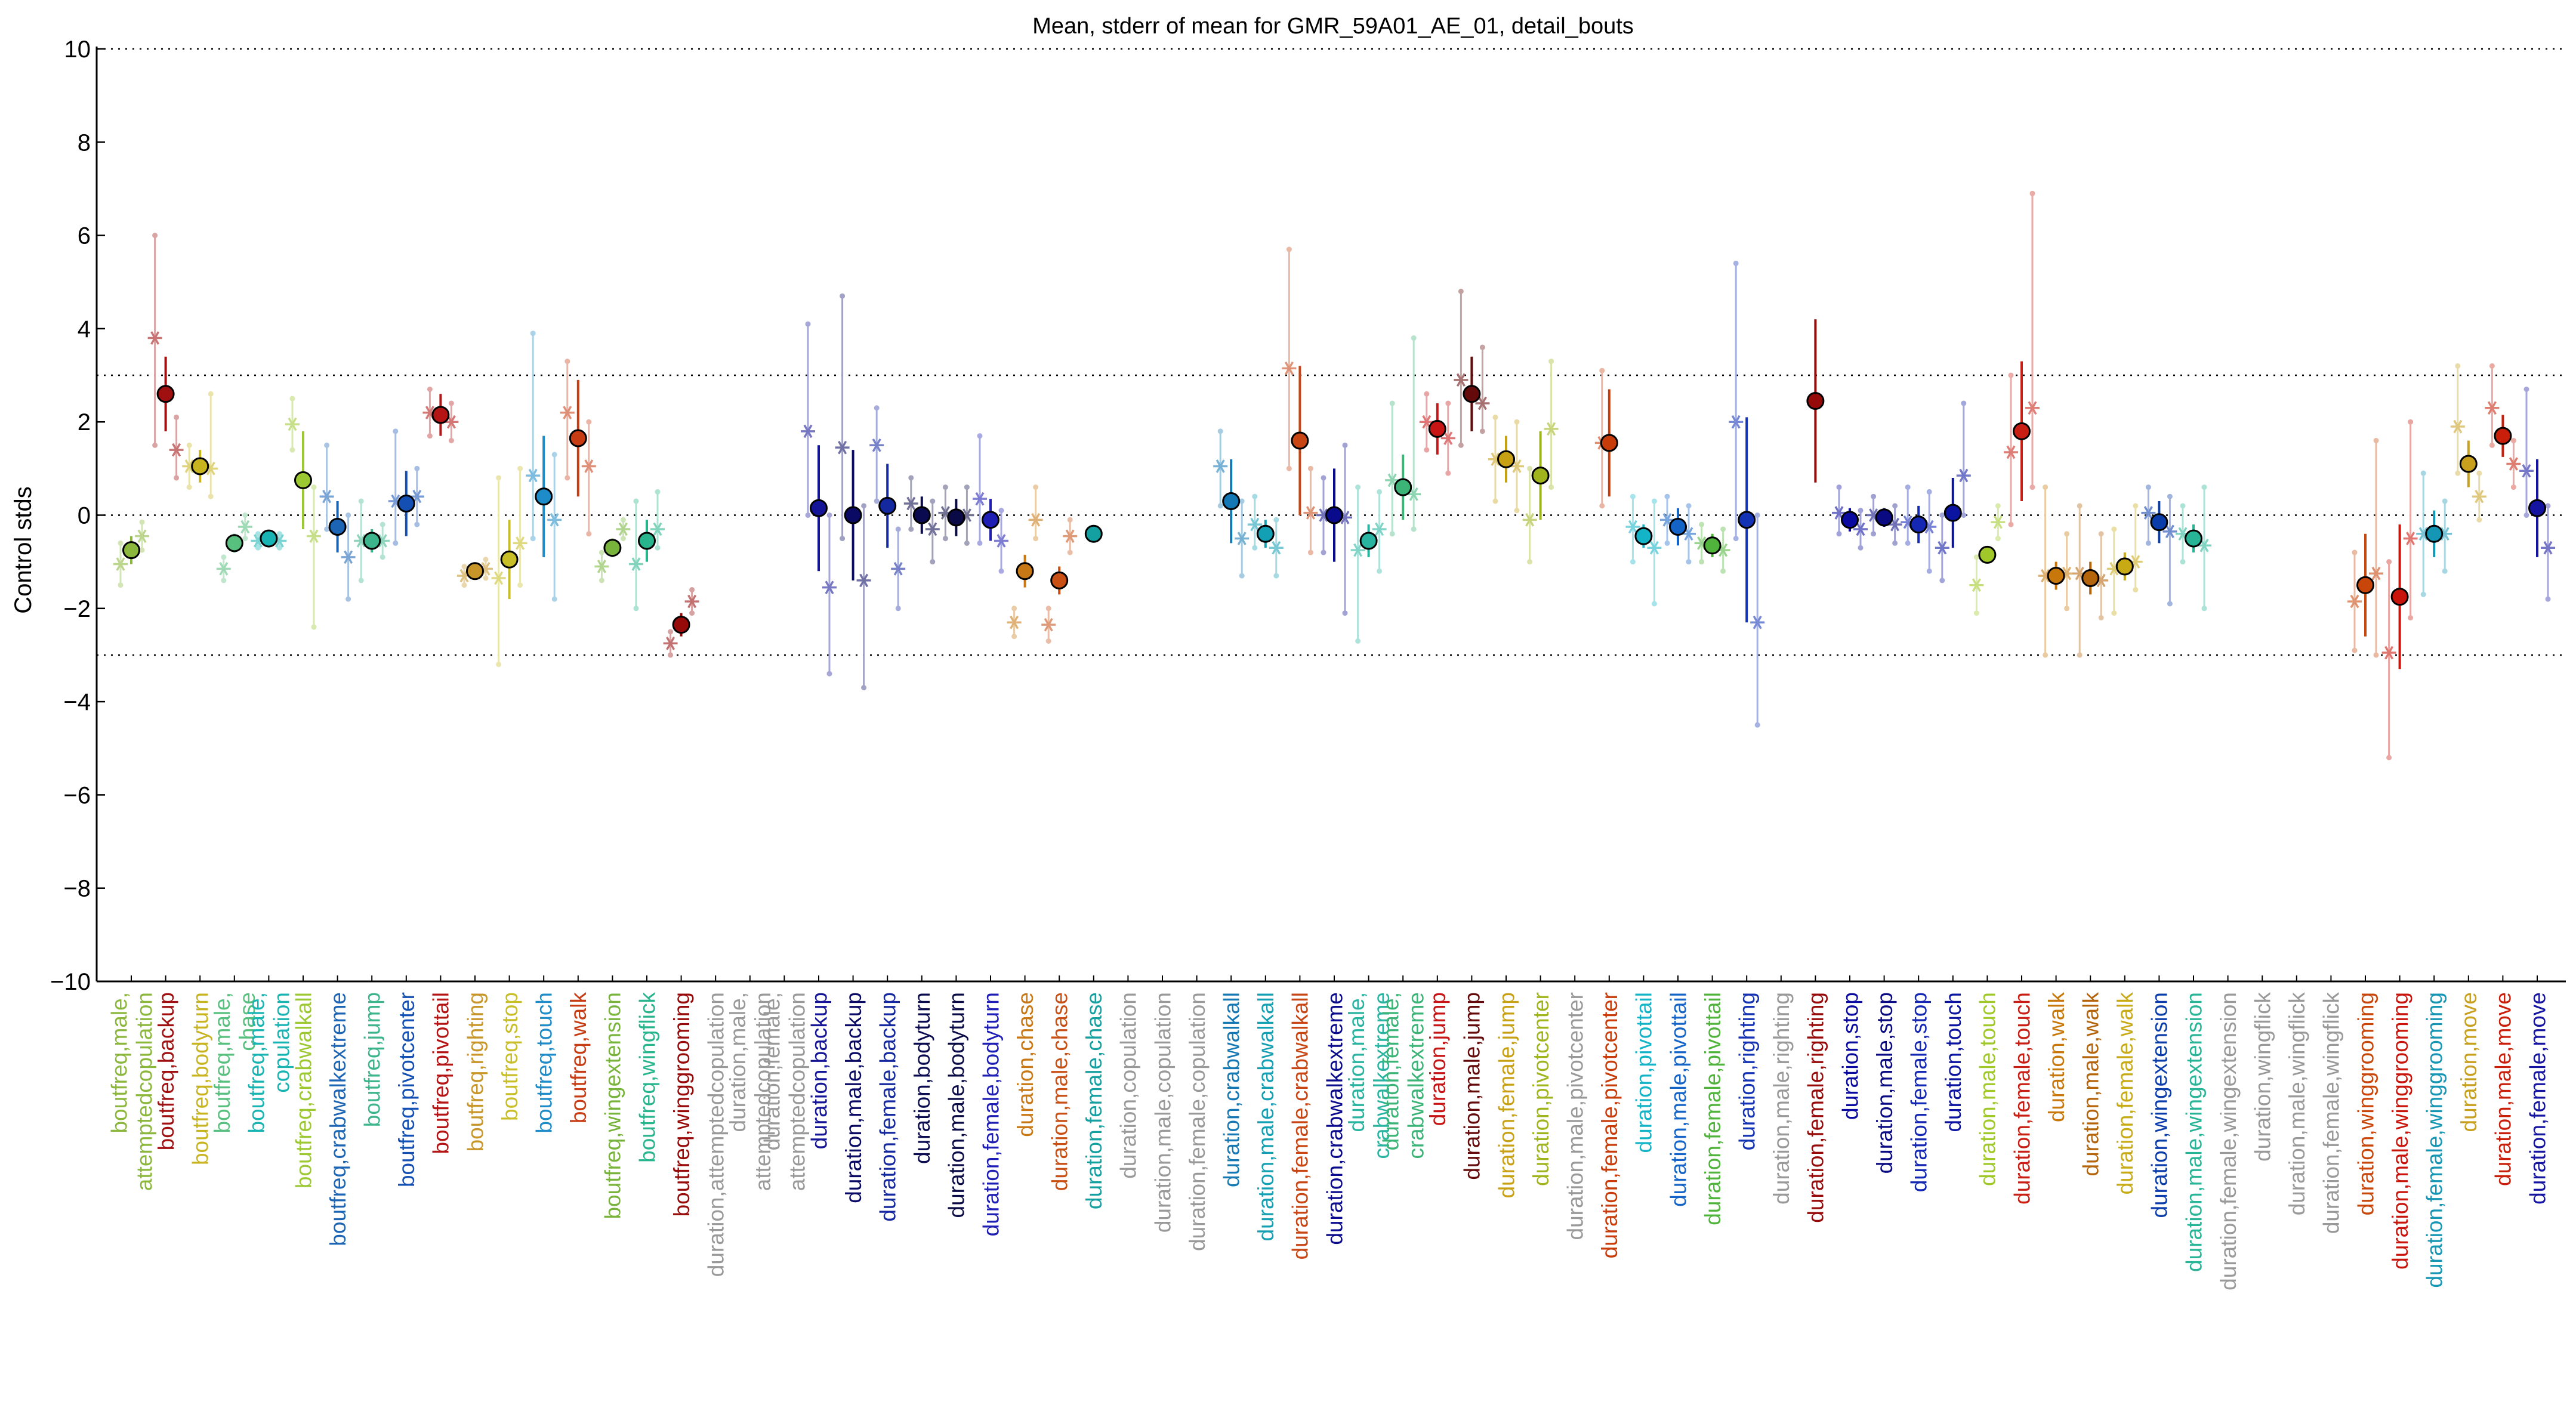  I want to click on x-tick-label-line: copulation, so click(282, 1042).